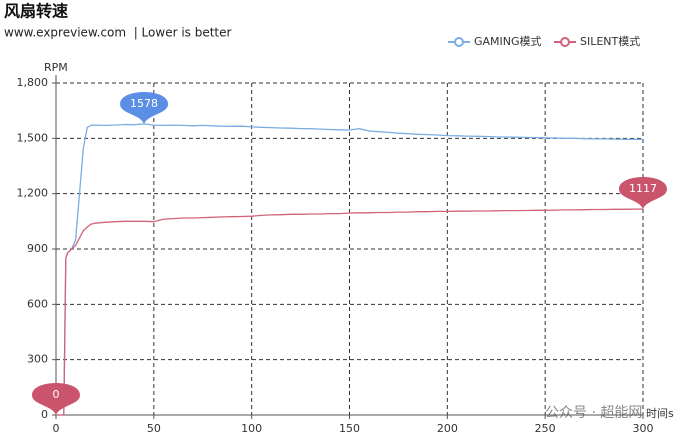 Image resolution: width=700 pixels, height=444 pixels. I want to click on watermark: 公众号 · 超能网, so click(593, 413).